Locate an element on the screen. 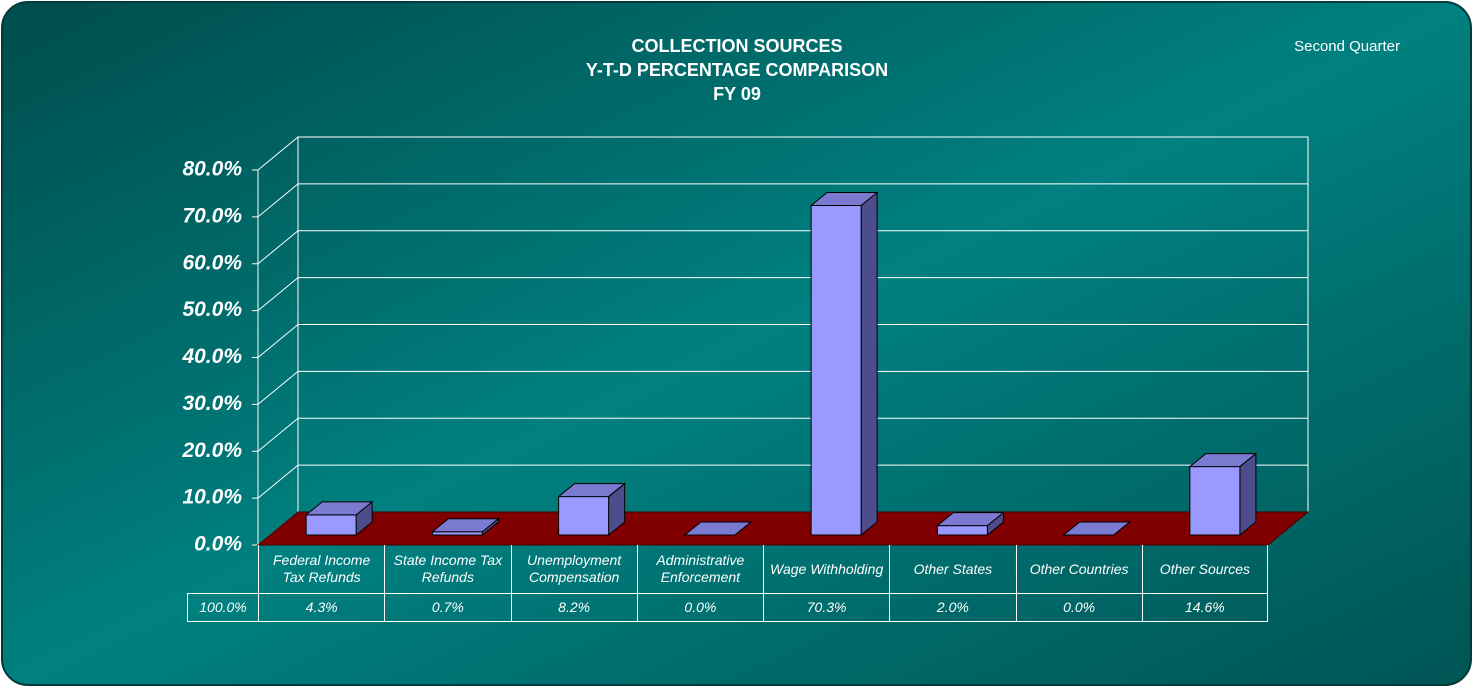 This screenshot has width=1473, height=687. category-label: Wage Withholding is located at coordinates (826, 569).